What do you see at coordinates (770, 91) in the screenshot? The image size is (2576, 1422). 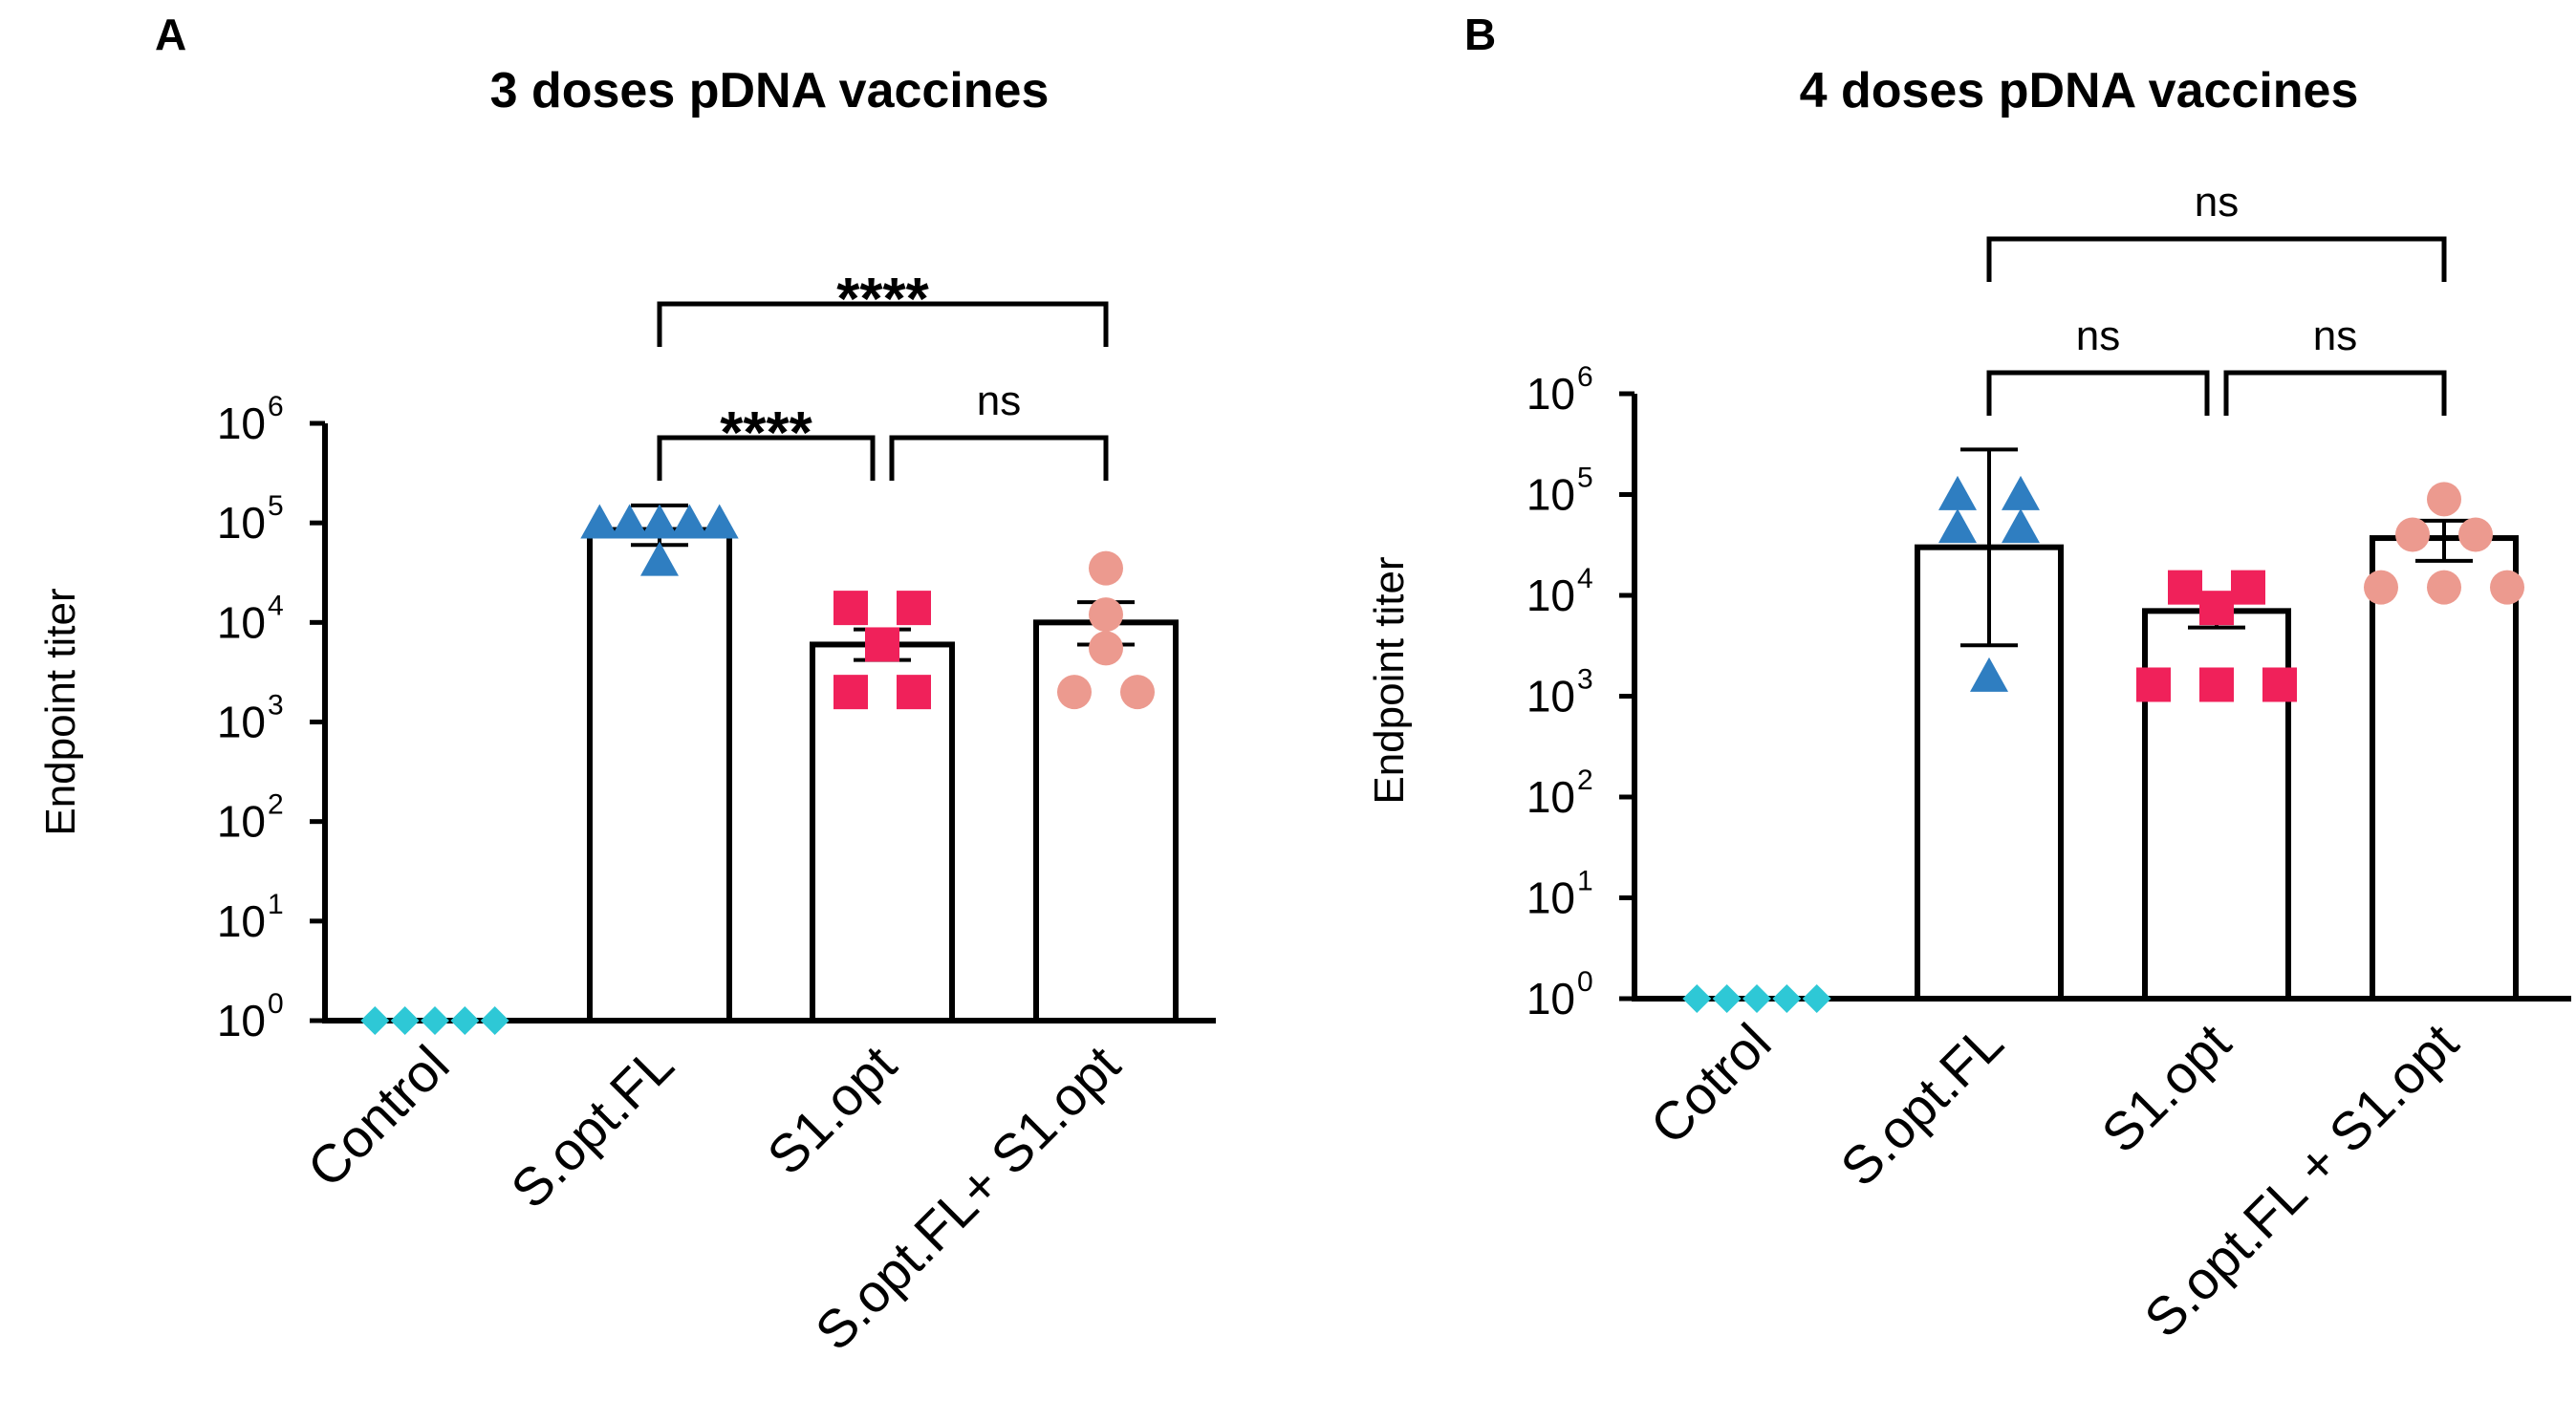 I see `chart-title-a: 3 doses pDNA vaccines` at bounding box center [770, 91].